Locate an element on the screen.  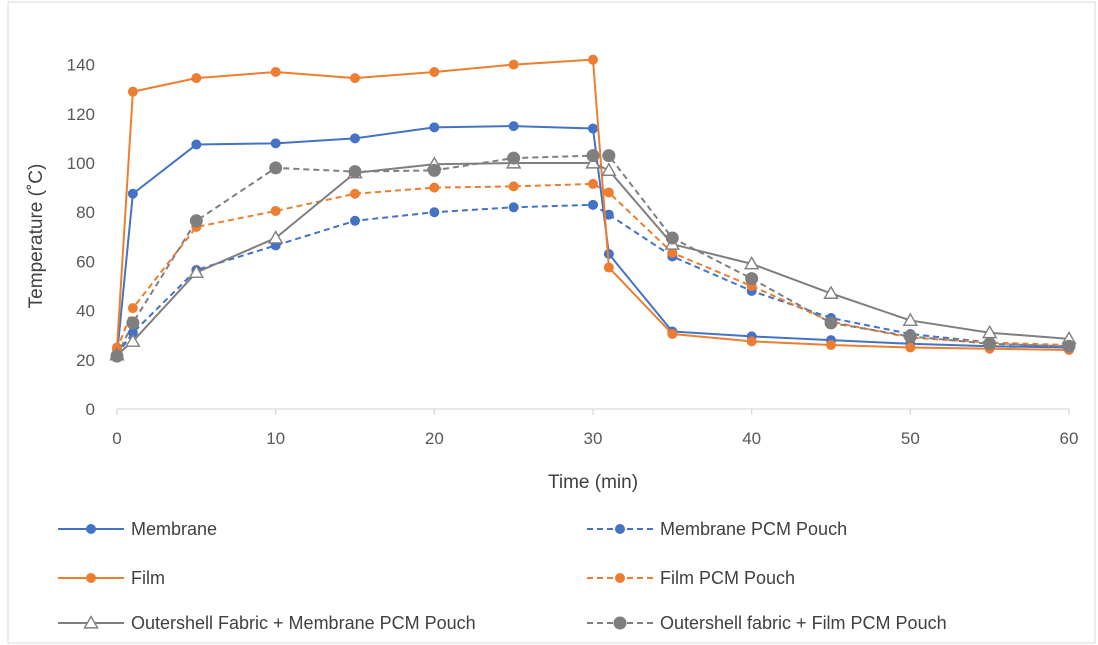
legend-label: Film is located at coordinates (148, 578).